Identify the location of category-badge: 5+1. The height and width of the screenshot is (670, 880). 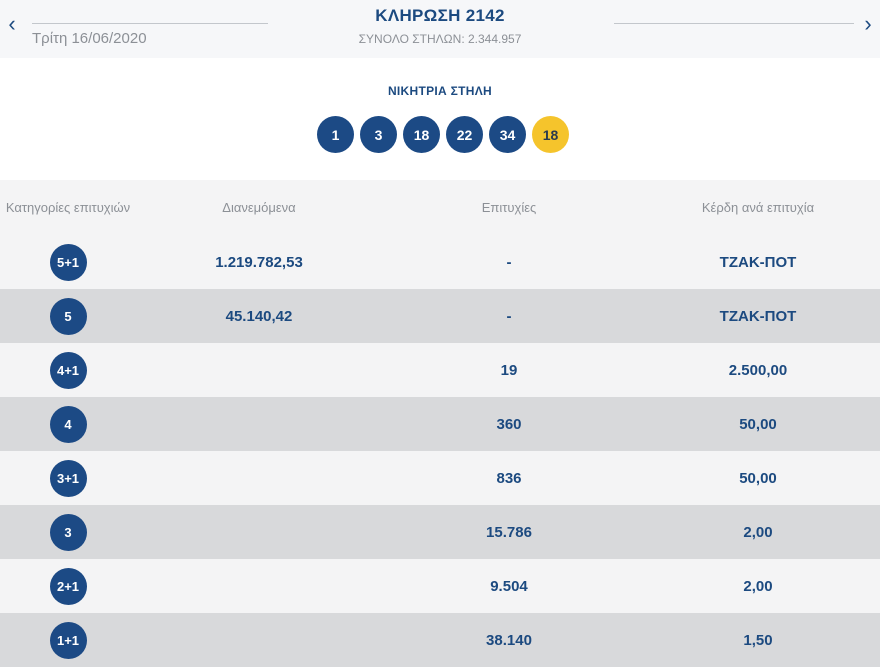
(68, 262).